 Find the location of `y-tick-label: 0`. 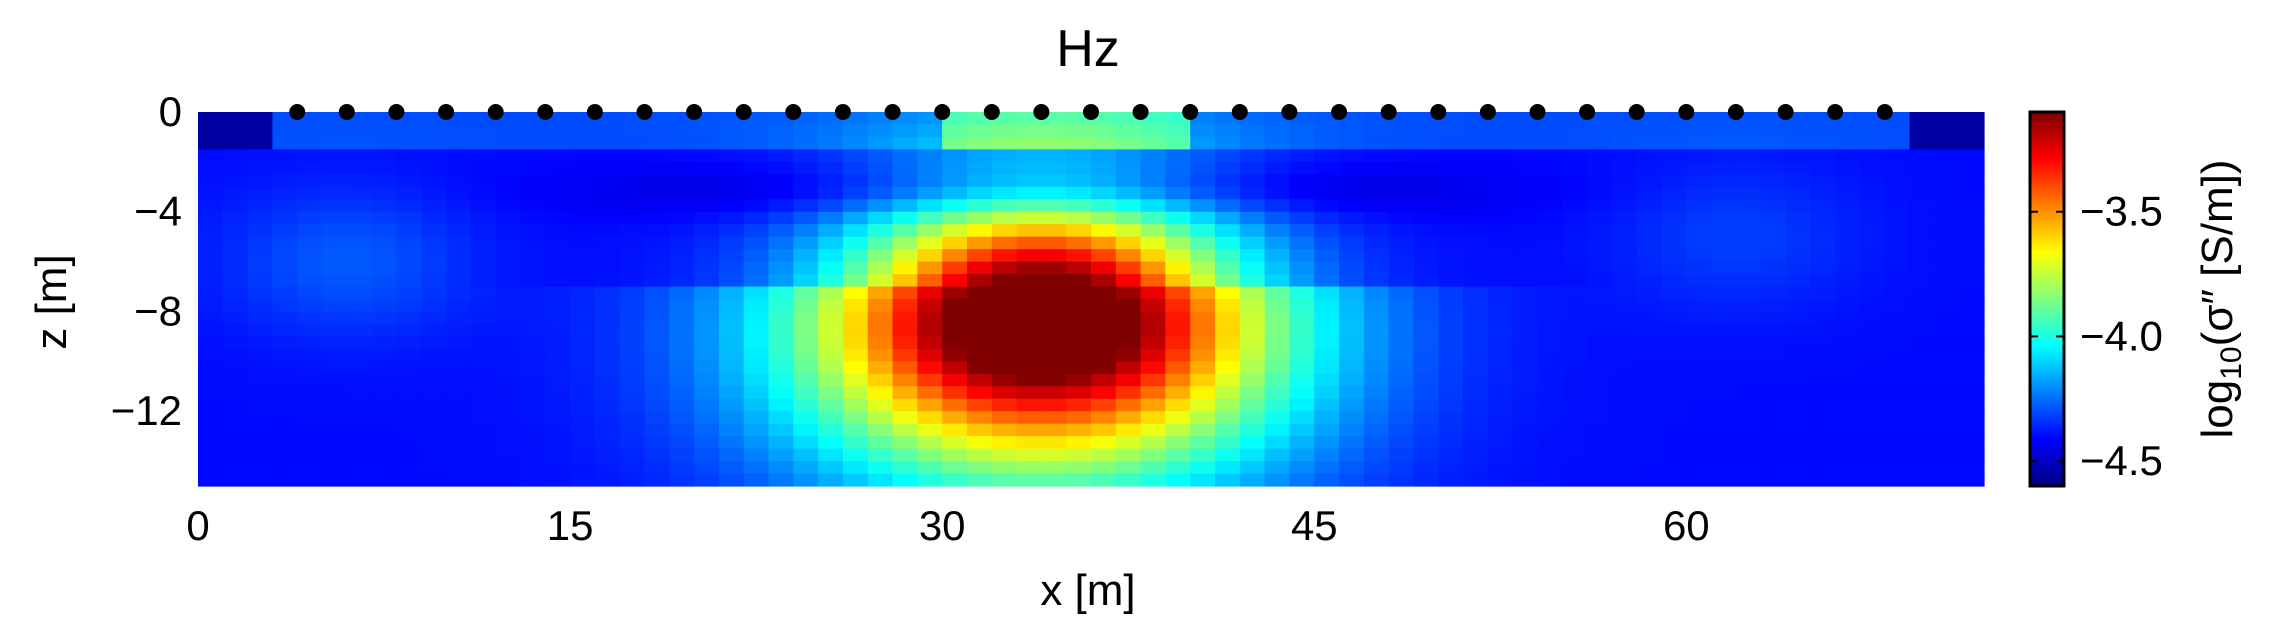

y-tick-label: 0 is located at coordinates (170, 111).